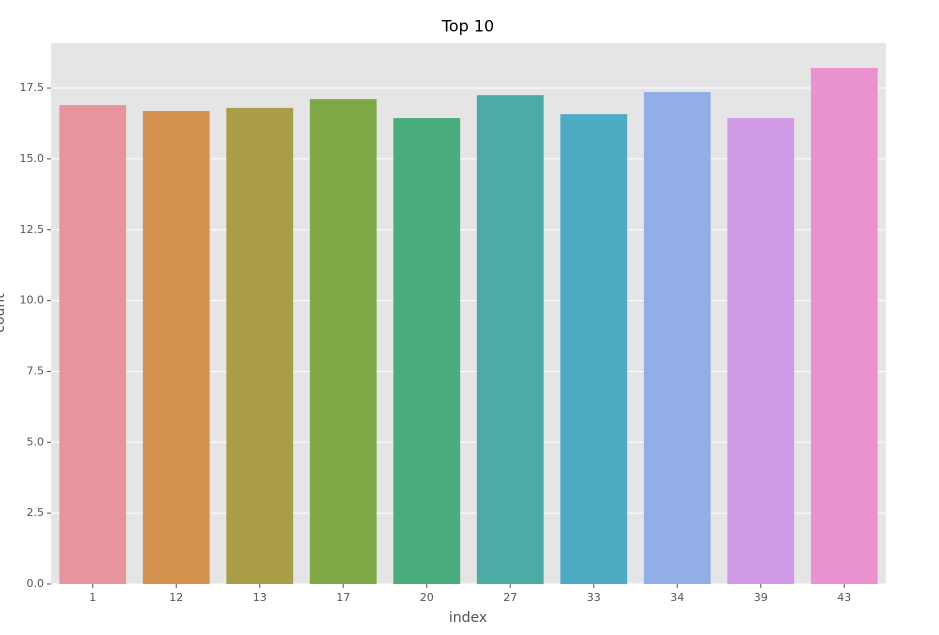  Describe the element at coordinates (32, 300) in the screenshot. I see `y-tick-label: 10.0` at that location.